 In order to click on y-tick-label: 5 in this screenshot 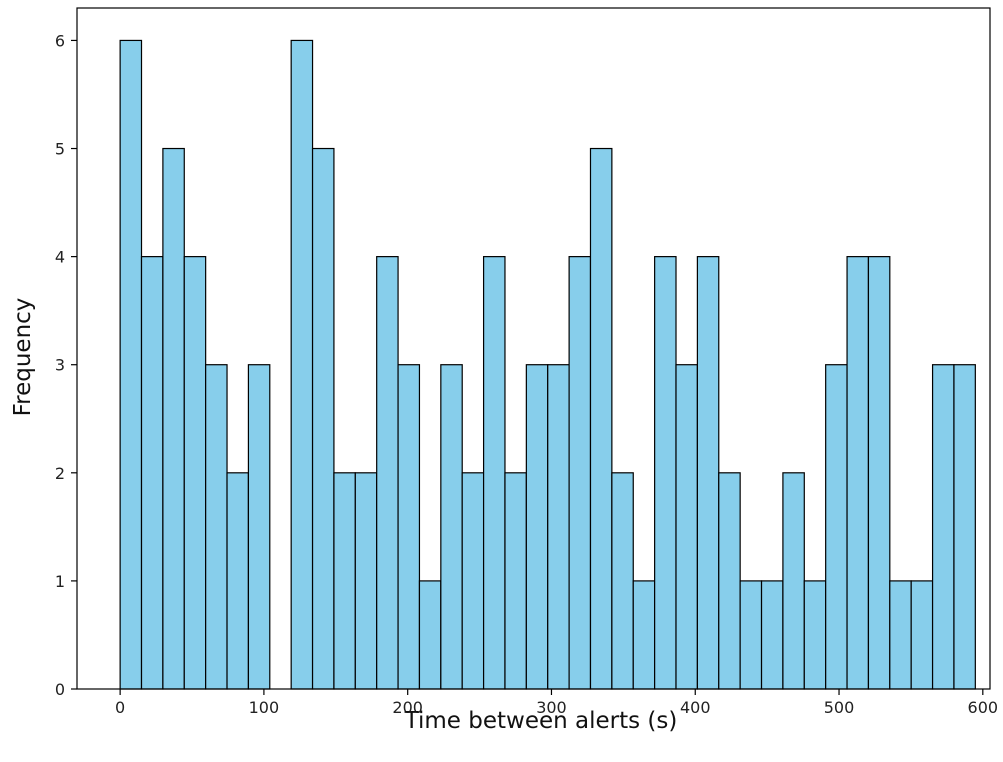, I will do `click(60, 149)`.